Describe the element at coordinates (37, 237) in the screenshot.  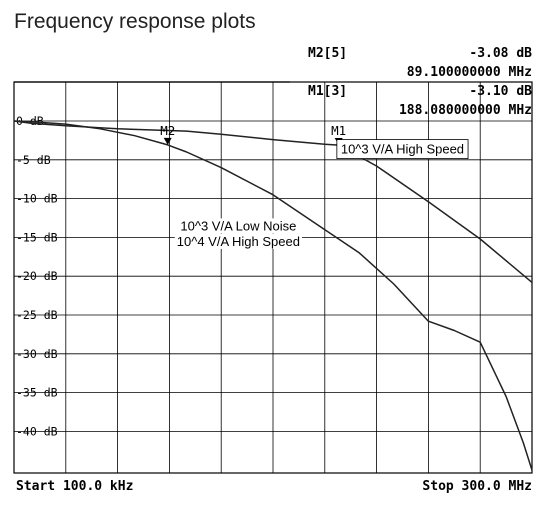
I see `y-tick-label: -15 dB` at that location.